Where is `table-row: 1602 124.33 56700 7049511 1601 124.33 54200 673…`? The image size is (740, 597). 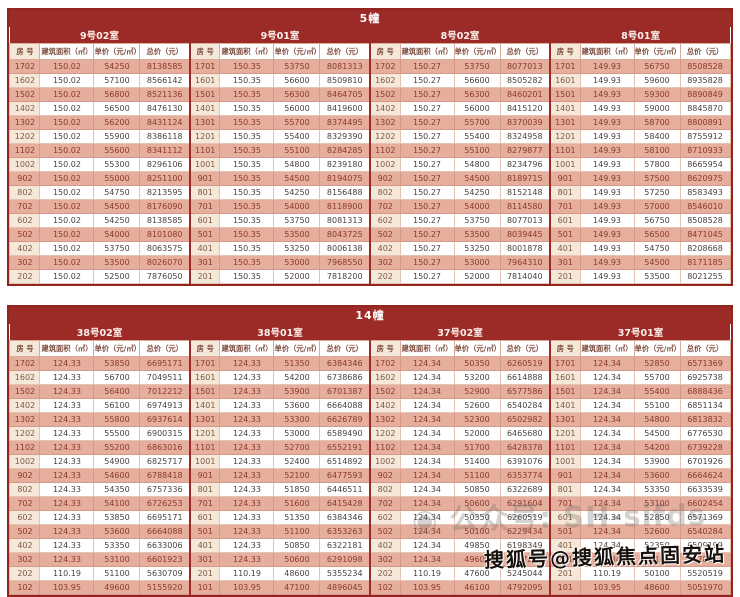 table-row: 1602 124.33 56700 7049511 1601 124.33 54200 673… is located at coordinates (370, 377).